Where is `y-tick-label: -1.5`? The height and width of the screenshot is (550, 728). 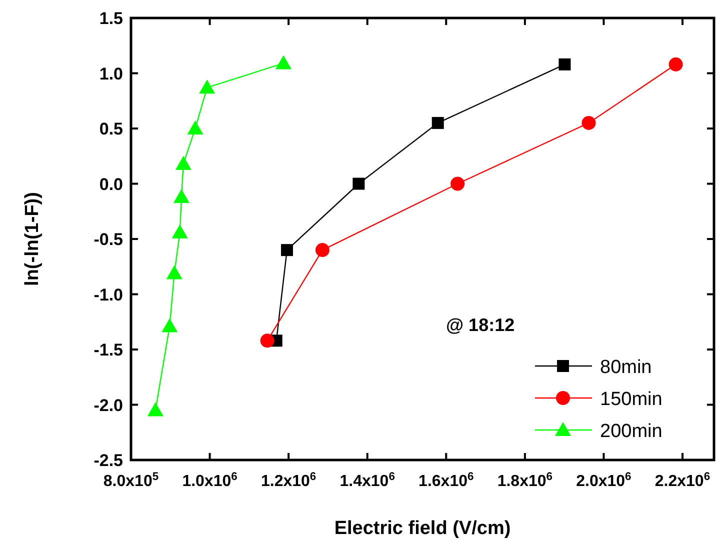
y-tick-label: -1.5 is located at coordinates (108, 350).